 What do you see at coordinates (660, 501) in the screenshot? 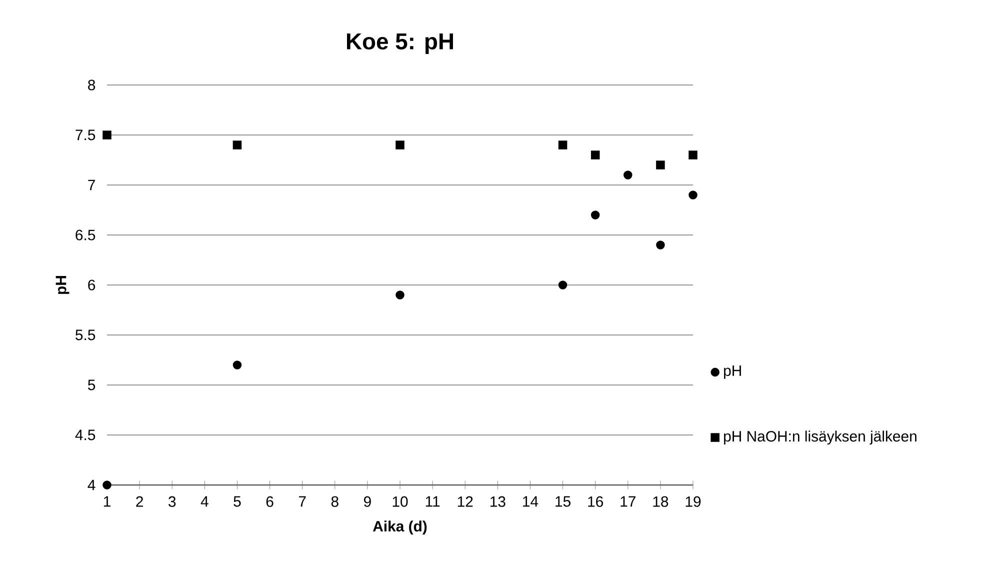
I see `x-tick-label: 18` at bounding box center [660, 501].